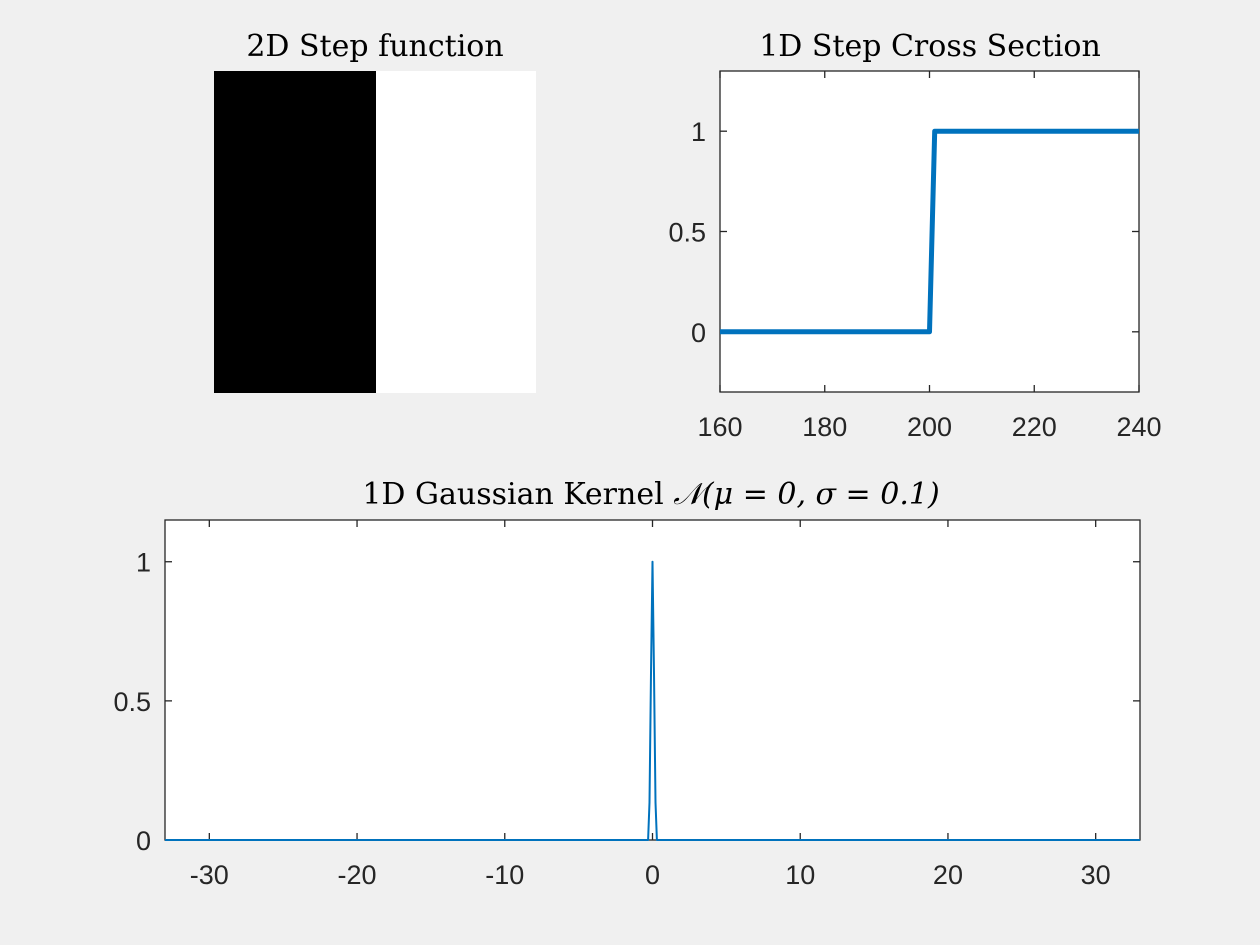 This screenshot has height=945, width=1260. What do you see at coordinates (456, 232) in the screenshot?
I see `image-bright-half` at bounding box center [456, 232].